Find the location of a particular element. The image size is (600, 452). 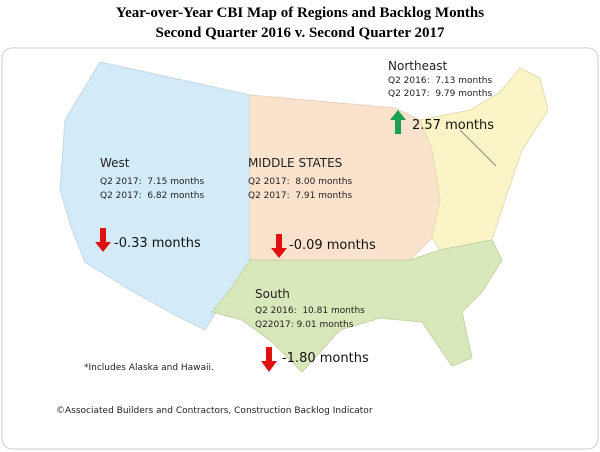

region-name: MIDDLE STATES is located at coordinates (295, 163).